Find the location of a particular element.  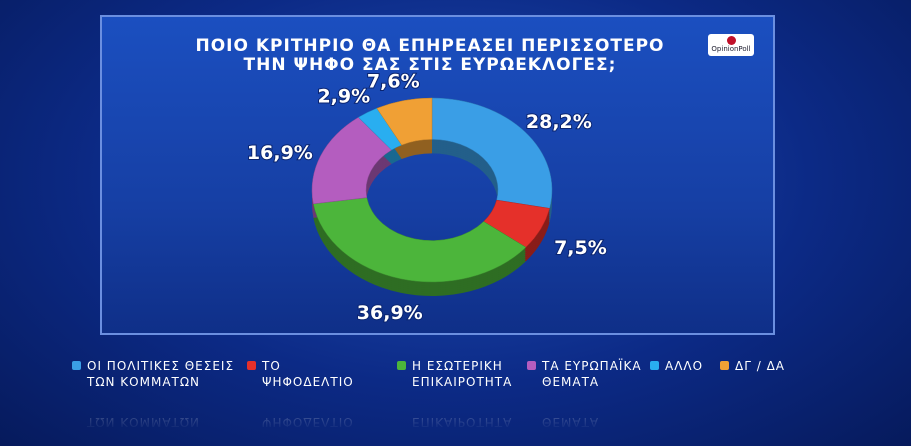

data-label: 16,9% is located at coordinates (280, 153).